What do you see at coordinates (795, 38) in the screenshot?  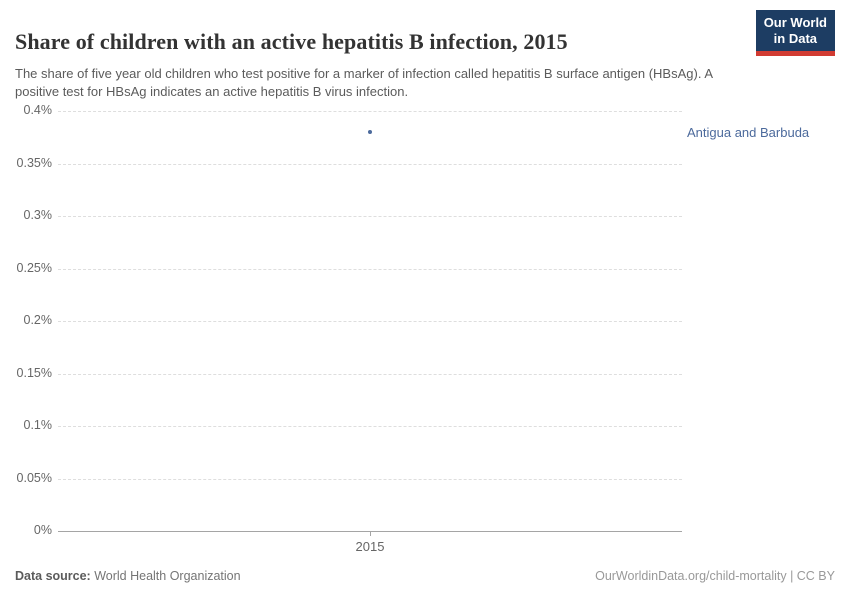 I see `owid-logo-line2: in Data` at bounding box center [795, 38].